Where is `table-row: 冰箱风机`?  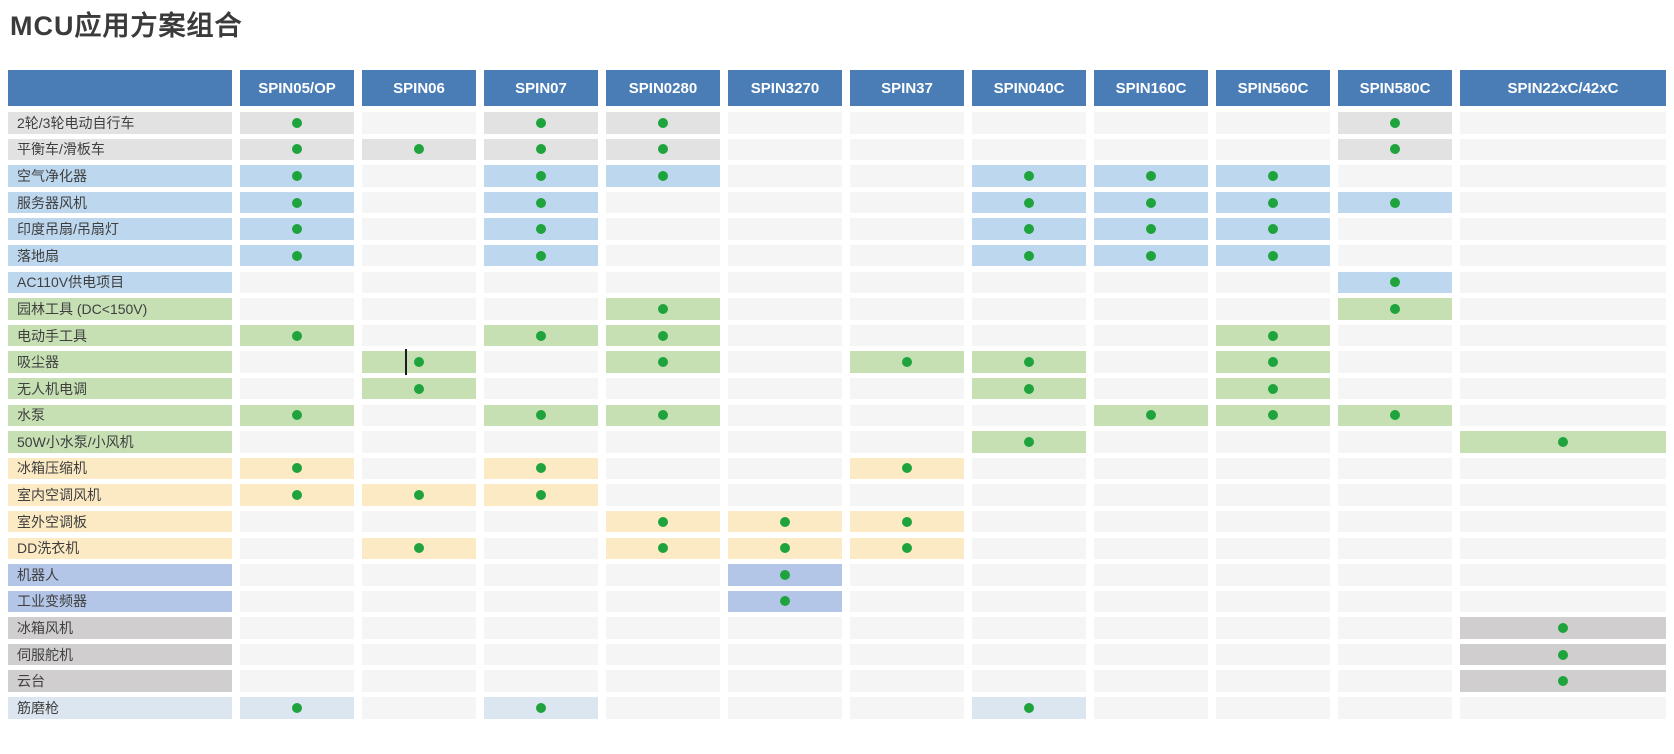
table-row: 冰箱风机 is located at coordinates (837, 628).